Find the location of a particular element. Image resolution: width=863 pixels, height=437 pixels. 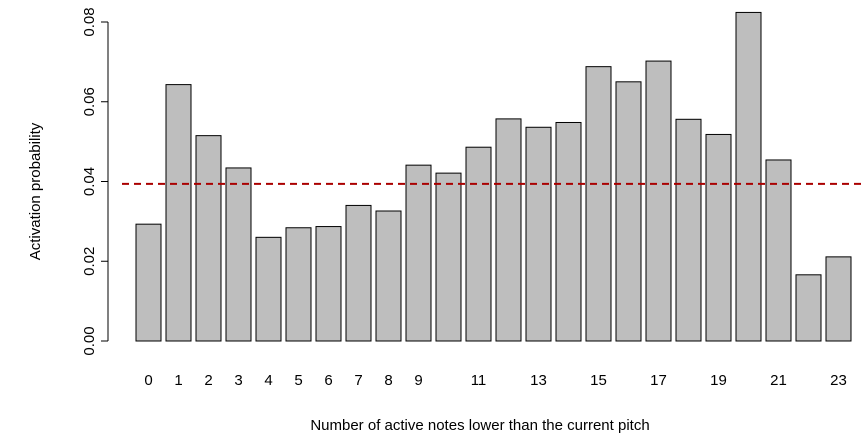

y-axis: 0.00 0.02 0.04 0.06 0.08 is located at coordinates (95, 181).